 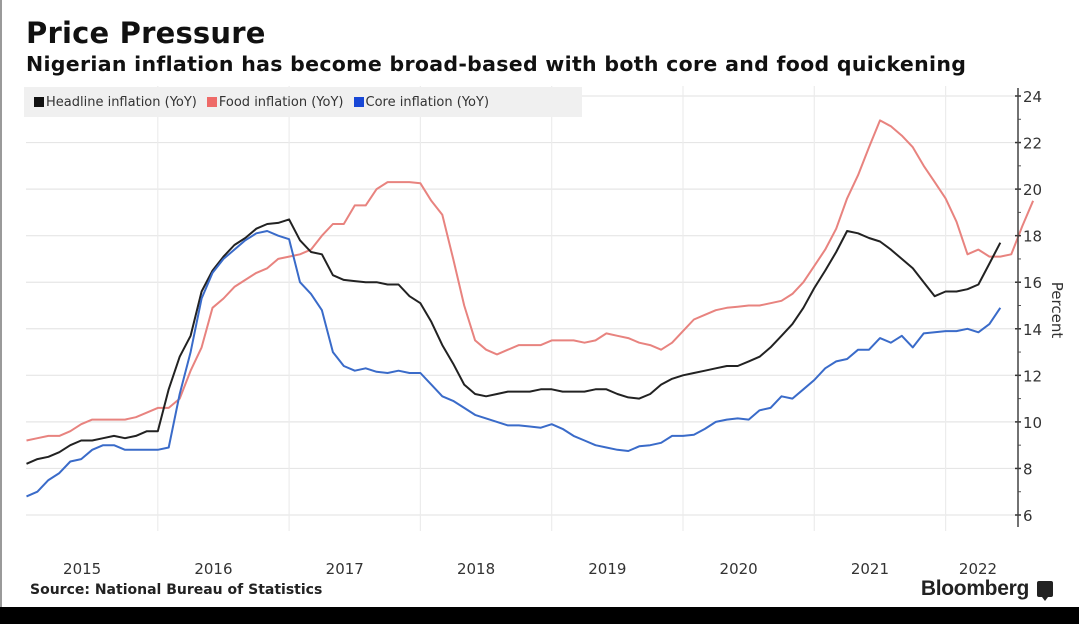 I want to click on x-tick-label: 2020, so click(x=739, y=569).